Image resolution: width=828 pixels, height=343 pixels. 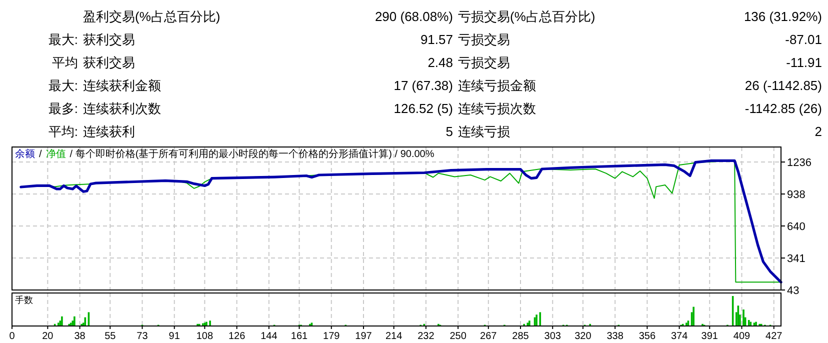 I want to click on text: 余额, so click(x=25, y=154).